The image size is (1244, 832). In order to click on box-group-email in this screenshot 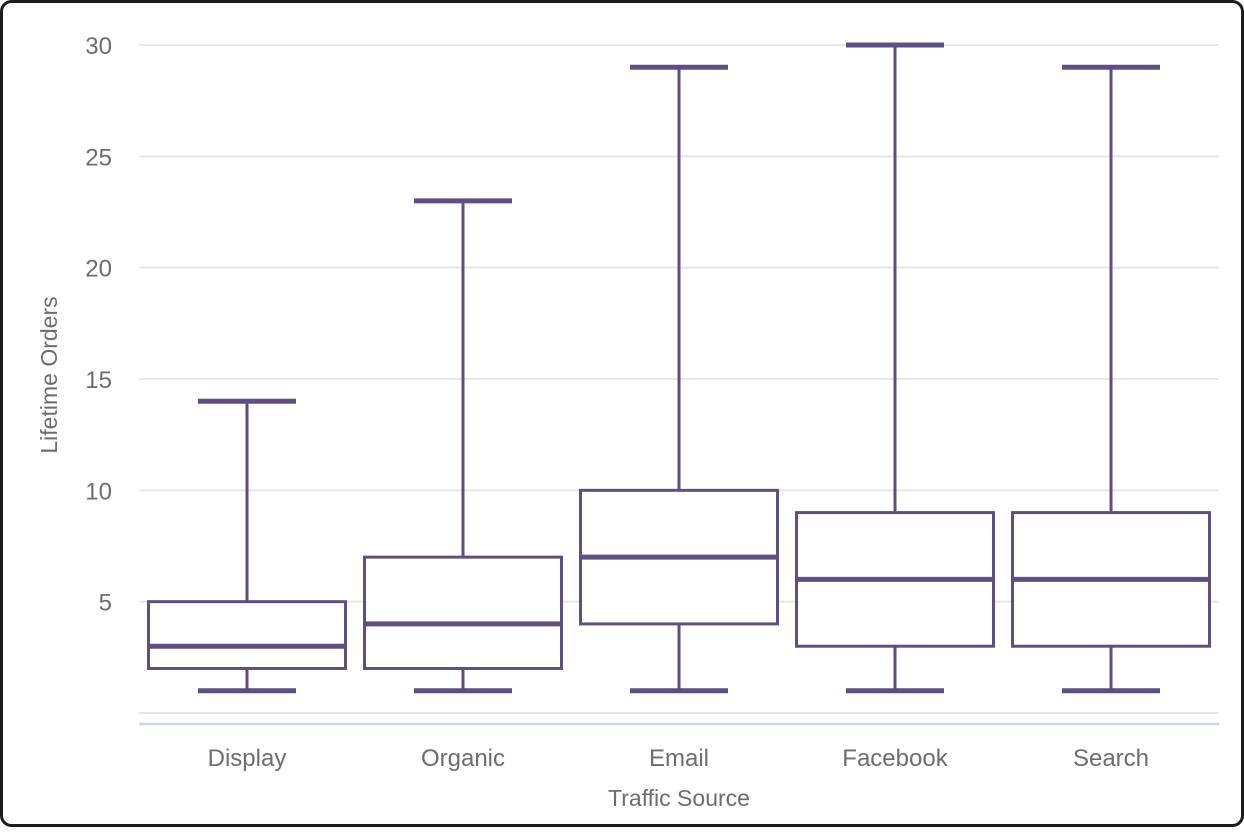, I will do `click(679, 379)`.